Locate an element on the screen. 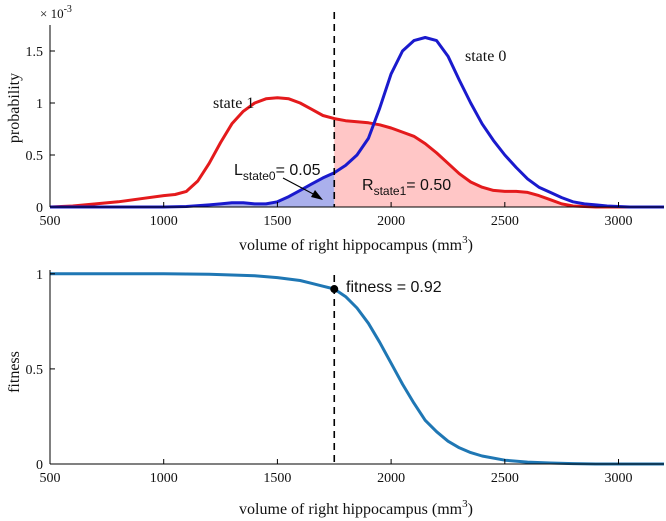 This screenshot has width=666, height=521. fitness-x-label: volume of right hippocampus (mm3) is located at coordinates (356, 508).